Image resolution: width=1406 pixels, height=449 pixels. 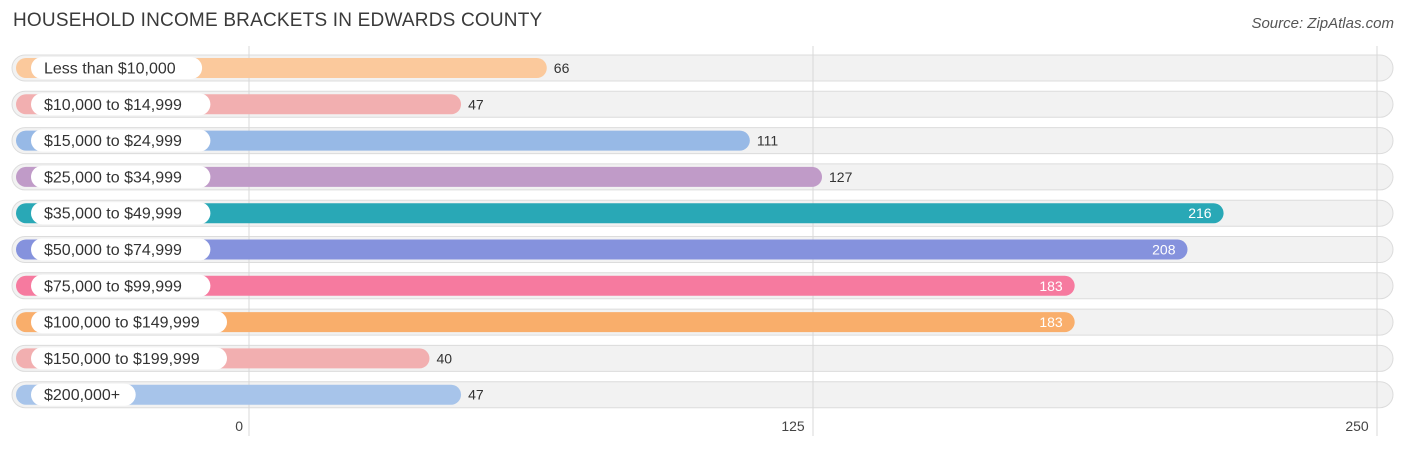 What do you see at coordinates (122, 359) in the screenshot?
I see `category-label: $150,000 to $199,999` at bounding box center [122, 359].